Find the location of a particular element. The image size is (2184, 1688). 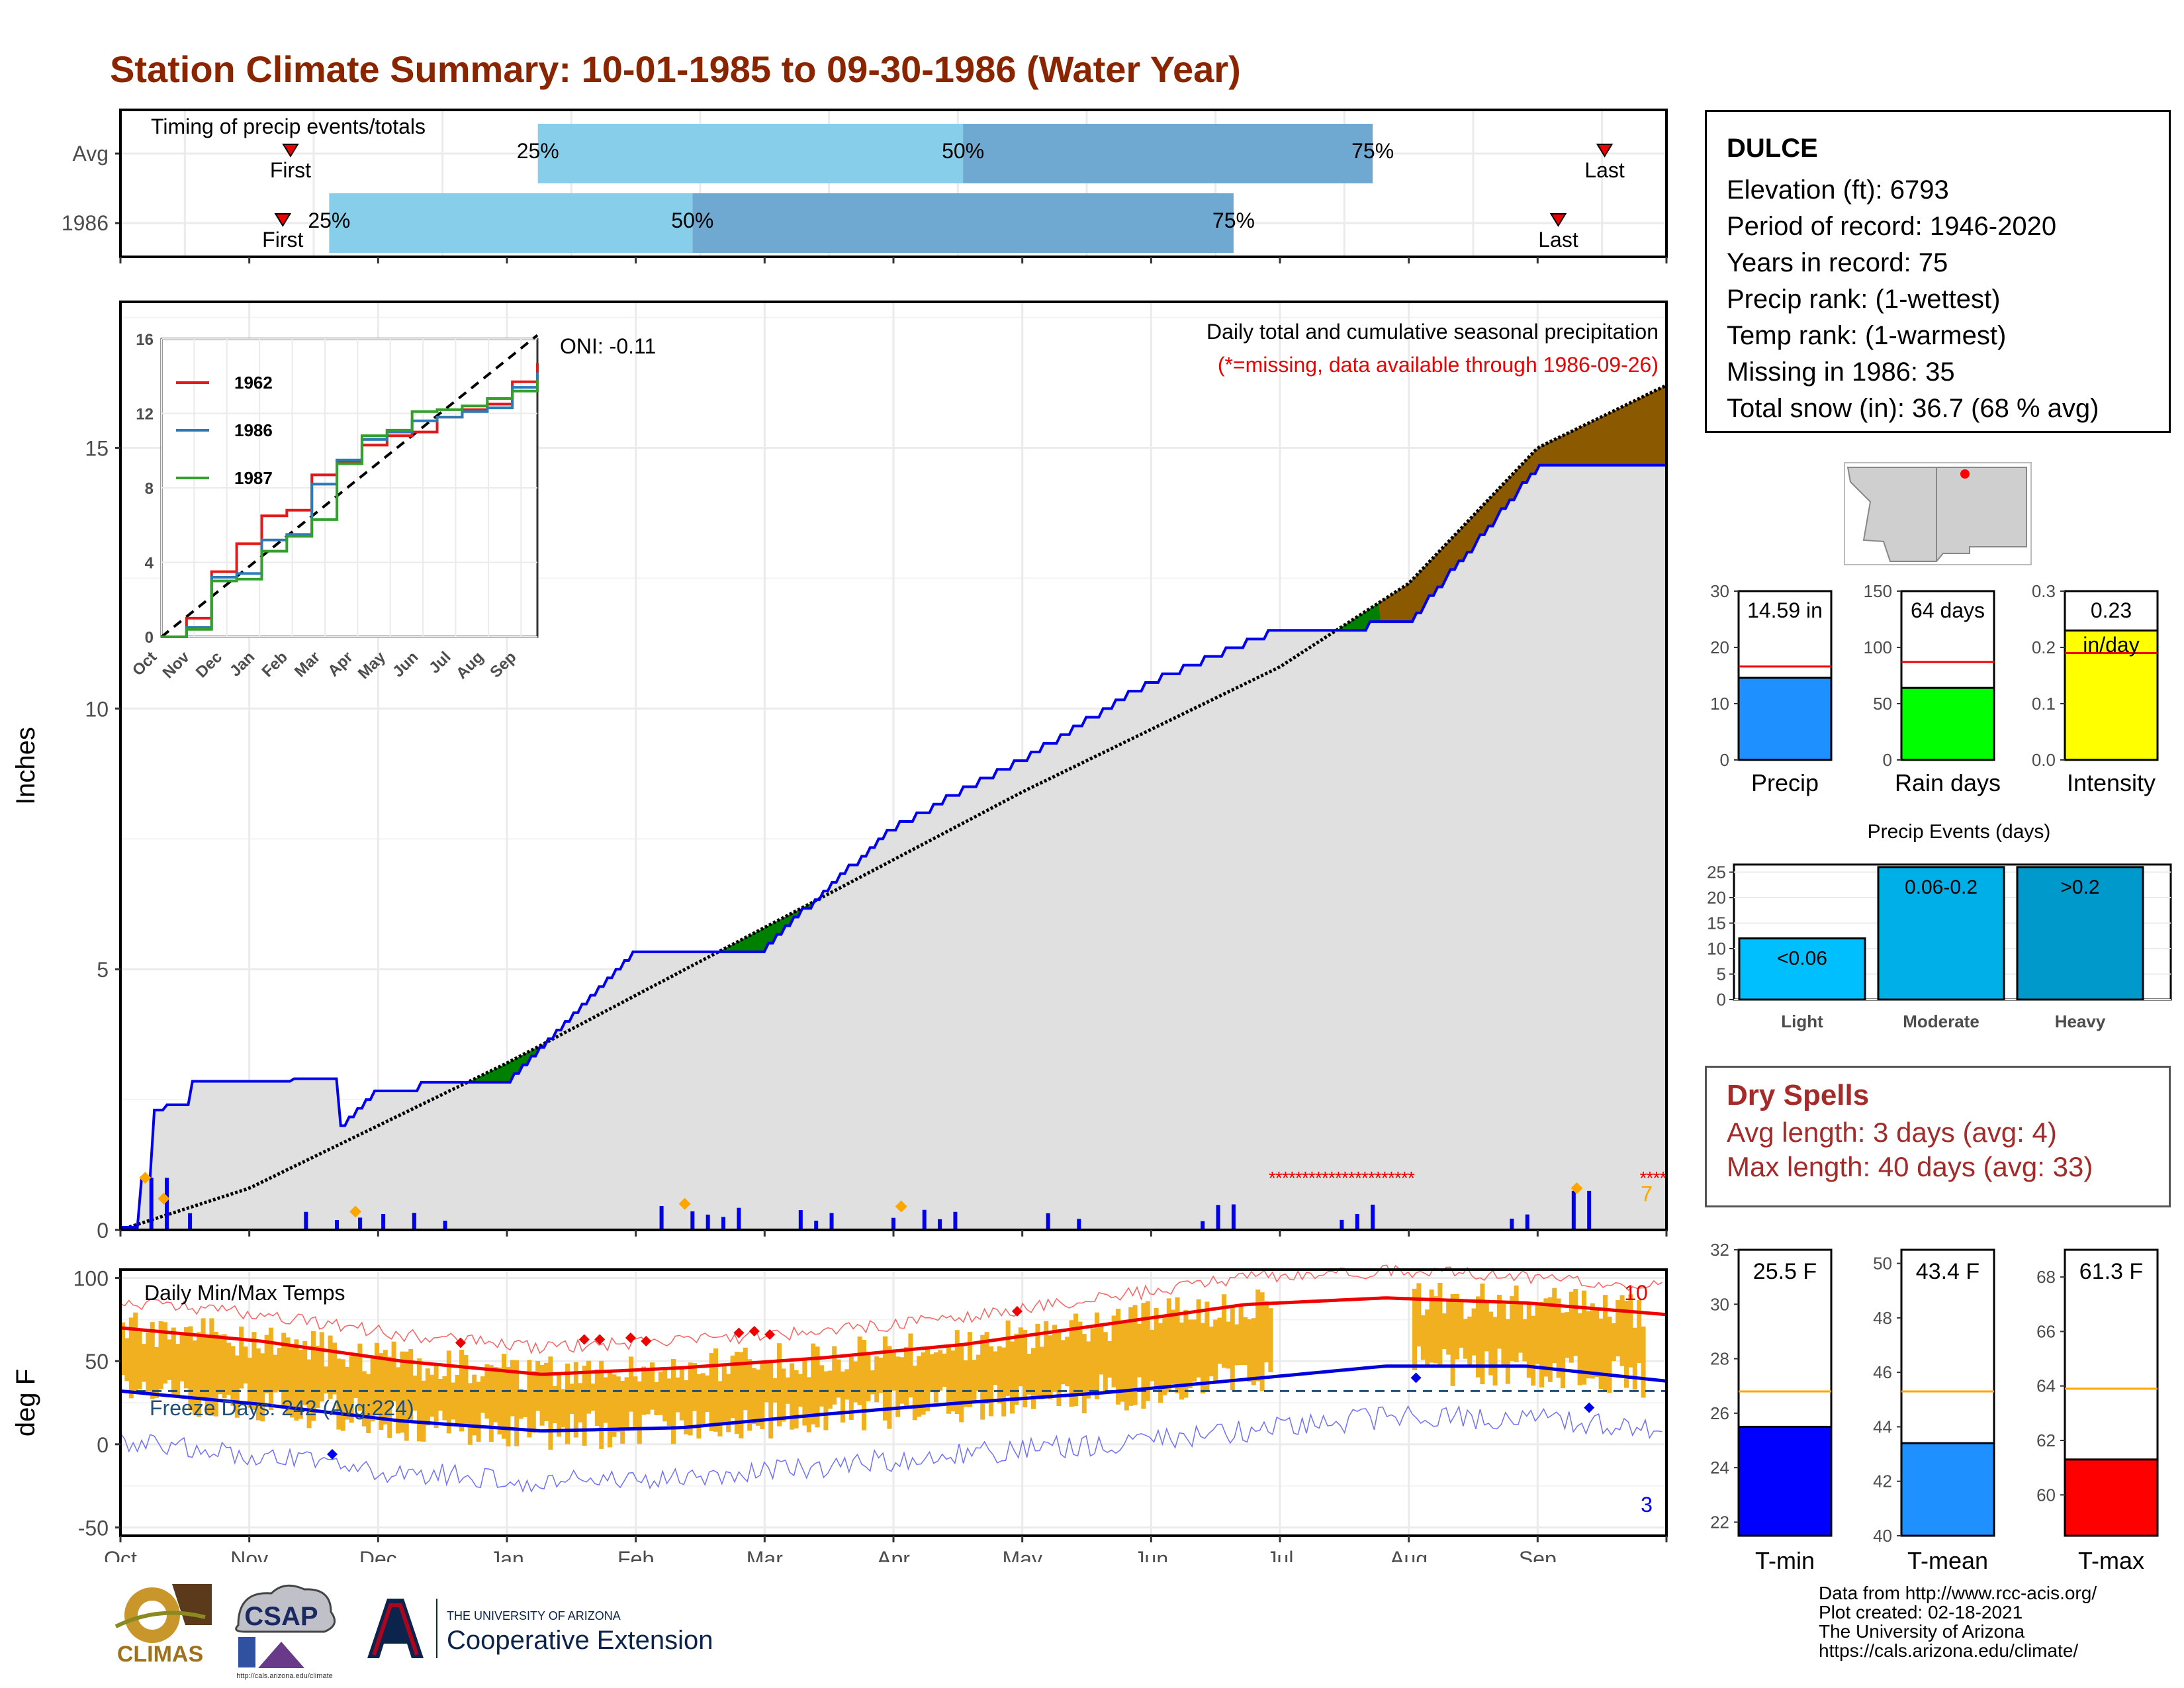

mini-y-tick: 0.2 is located at coordinates (2044, 647).